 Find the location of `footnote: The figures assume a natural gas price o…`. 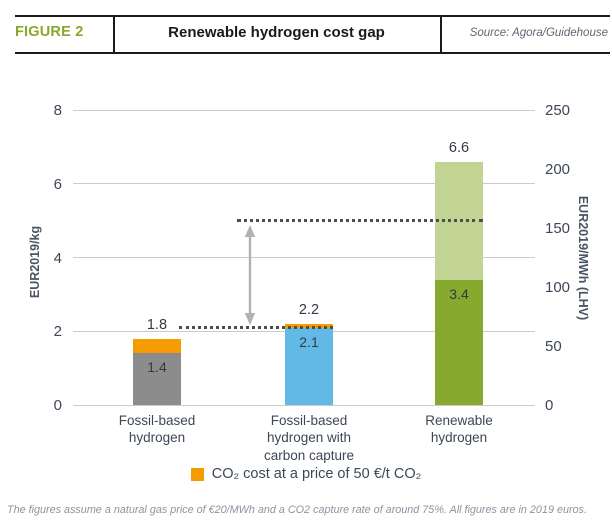

footnote: The figures assume a natural gas price o… is located at coordinates (297, 510).